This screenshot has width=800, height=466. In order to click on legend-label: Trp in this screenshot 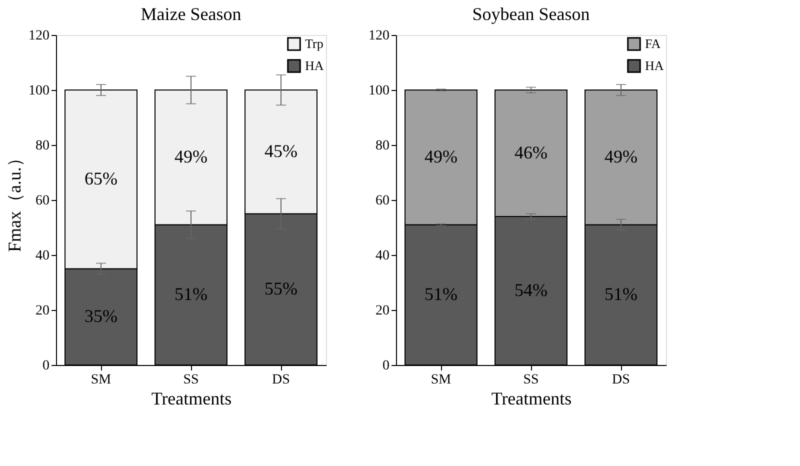, I will do `click(314, 43)`.